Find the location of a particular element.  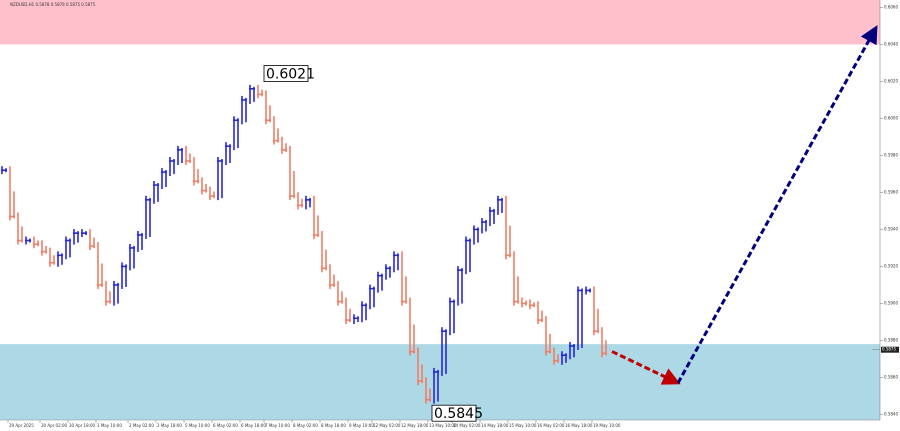

x-tick-label: 5 May 10:00 is located at coordinates (197, 425).